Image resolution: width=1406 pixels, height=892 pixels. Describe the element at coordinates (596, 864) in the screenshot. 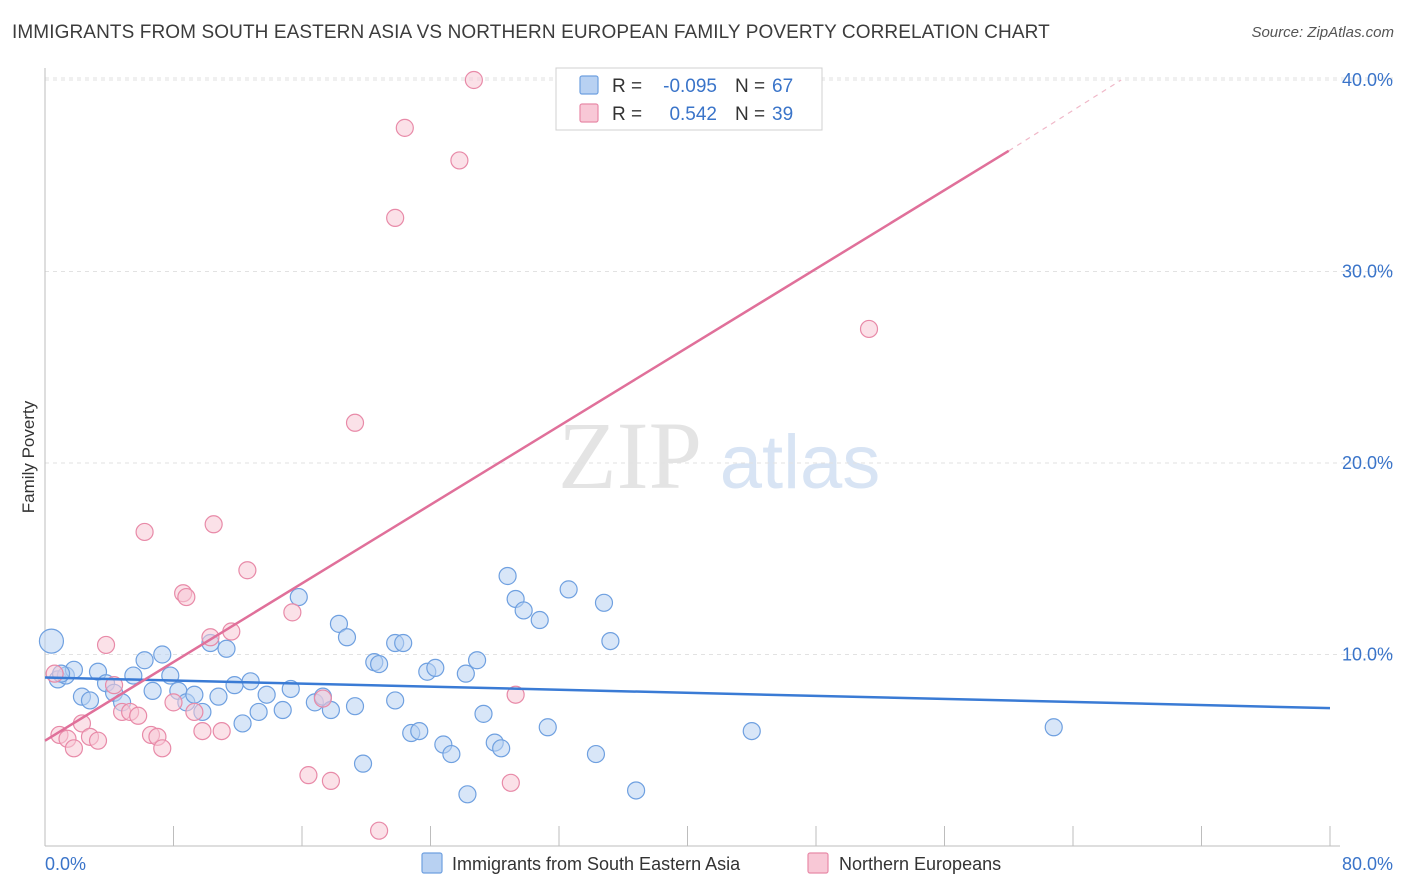

I see `legend-label-southeast-asia: Immigrants from South Eastern Asia` at that location.